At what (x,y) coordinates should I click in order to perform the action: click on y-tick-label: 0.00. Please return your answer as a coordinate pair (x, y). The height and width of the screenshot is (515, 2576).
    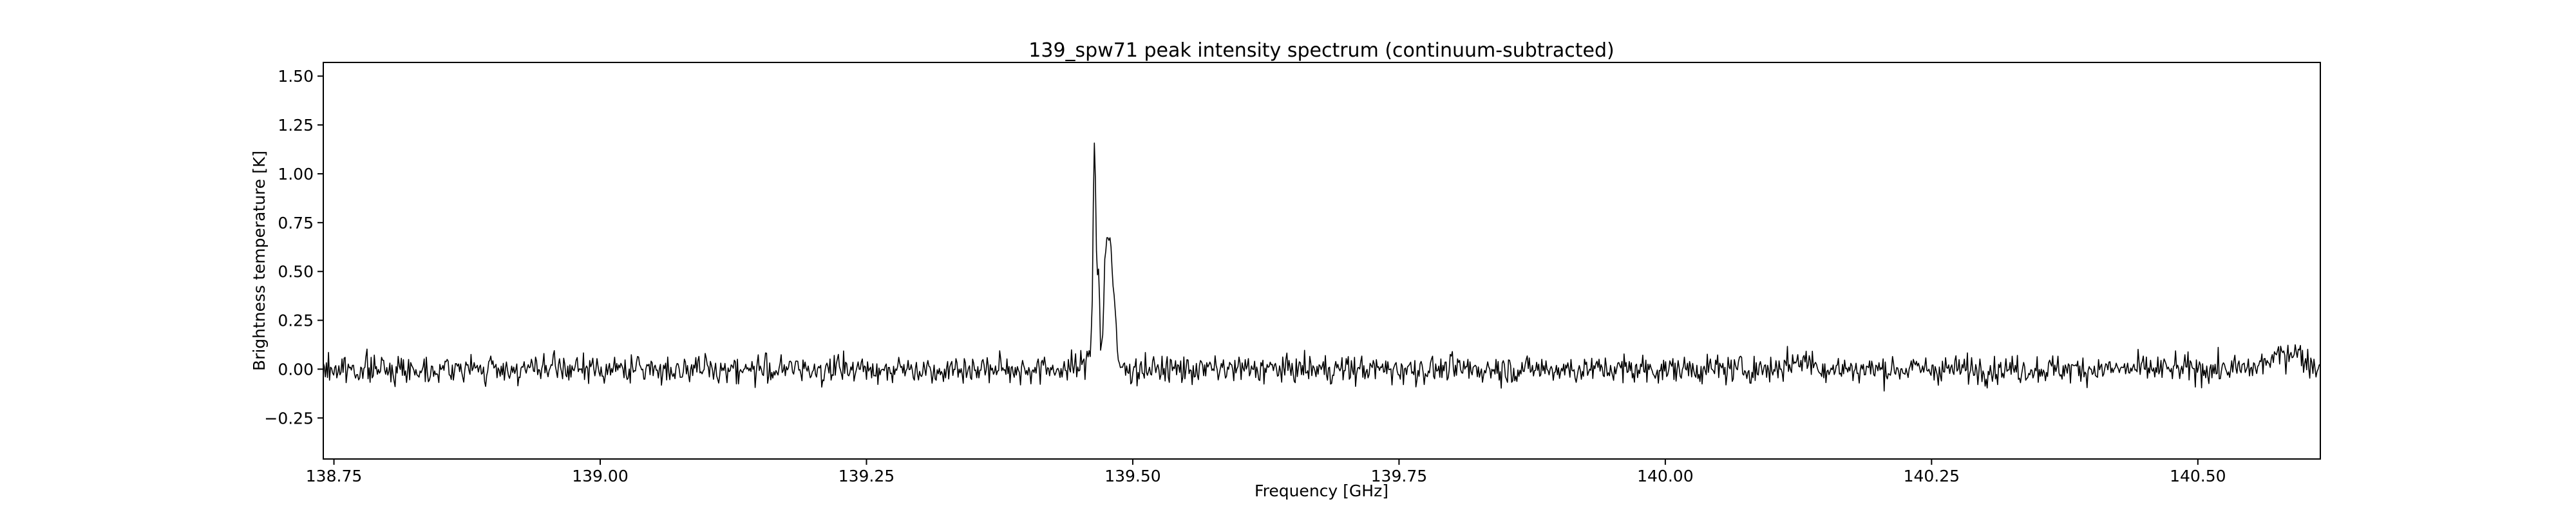
    Looking at the image, I should click on (296, 370).